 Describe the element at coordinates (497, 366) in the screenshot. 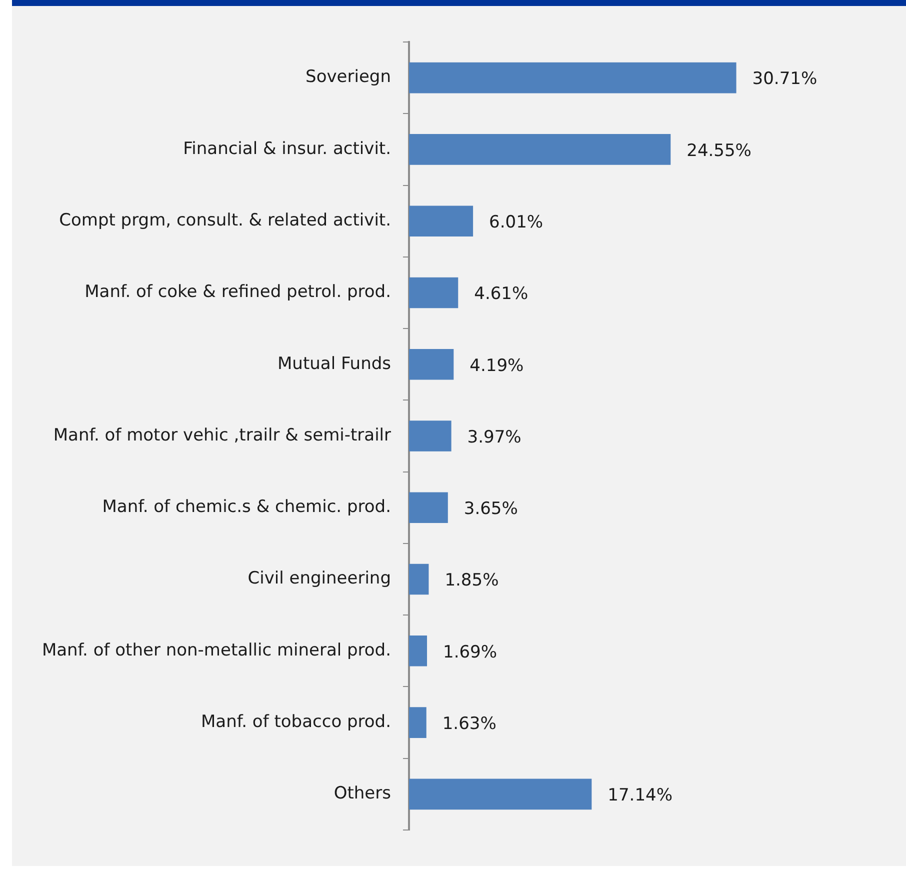

I see `data-label: 4.19%` at that location.